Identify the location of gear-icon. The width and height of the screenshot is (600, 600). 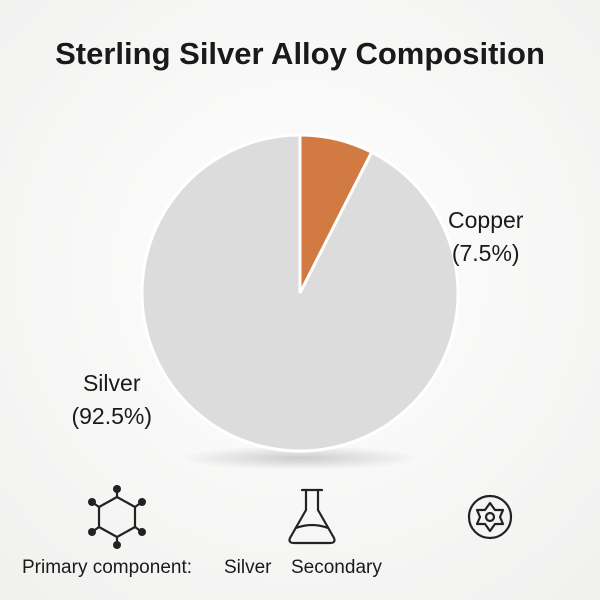
(490, 517).